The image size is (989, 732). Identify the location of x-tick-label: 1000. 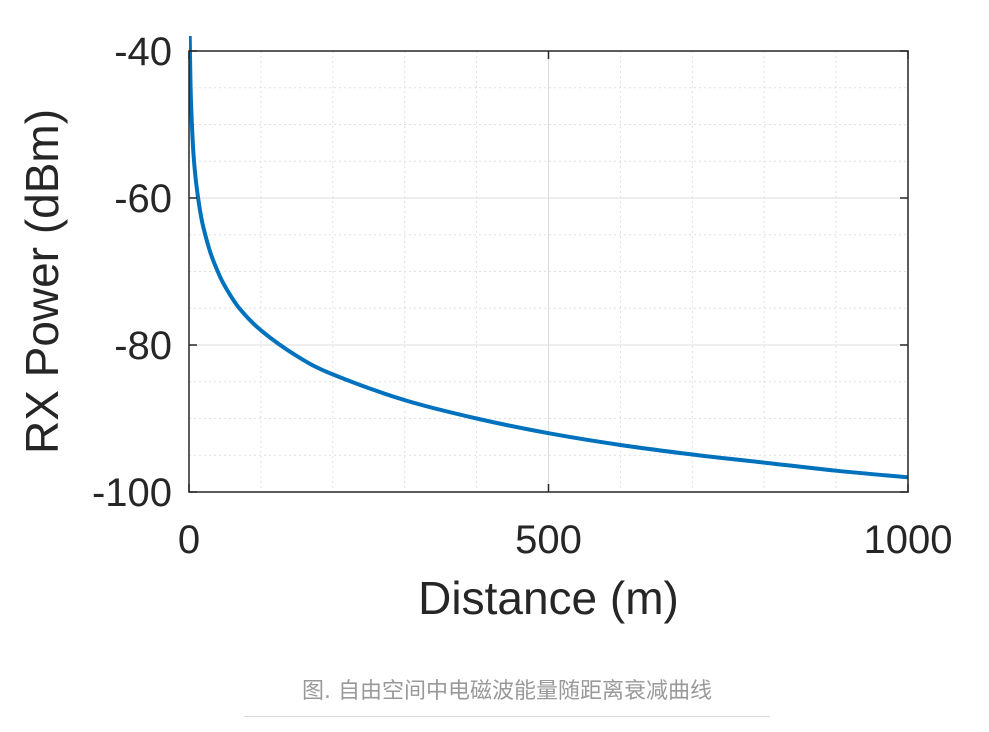
(908, 540).